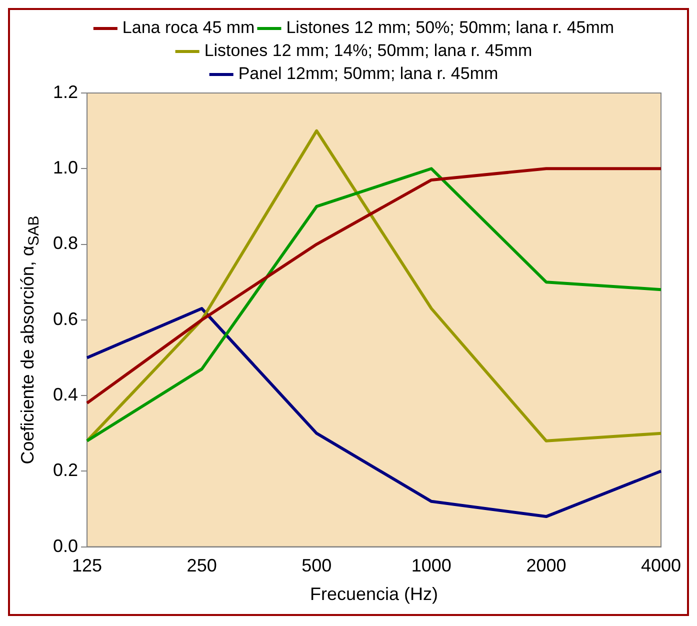  I want to click on y-tick-label: 1.2, so click(65, 92).